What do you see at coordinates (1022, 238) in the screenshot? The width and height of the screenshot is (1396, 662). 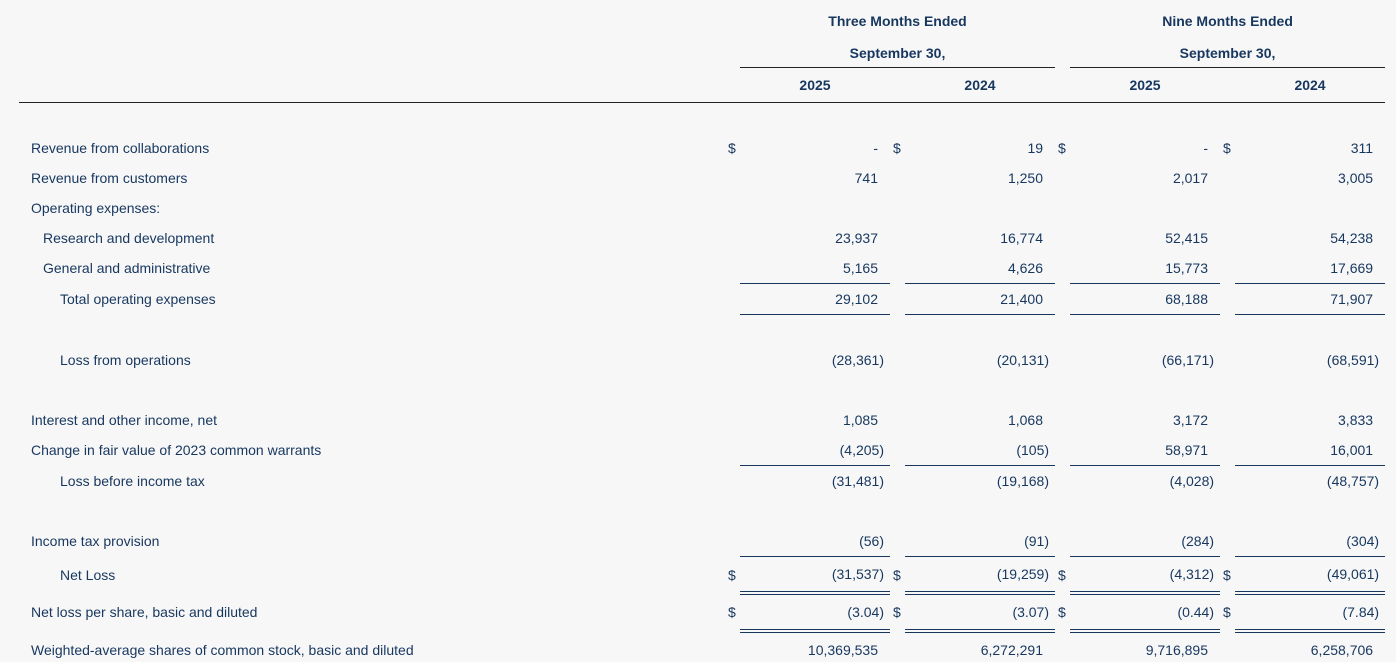 I see `value-cell-research-and-development-col1: 16,774` at bounding box center [1022, 238].